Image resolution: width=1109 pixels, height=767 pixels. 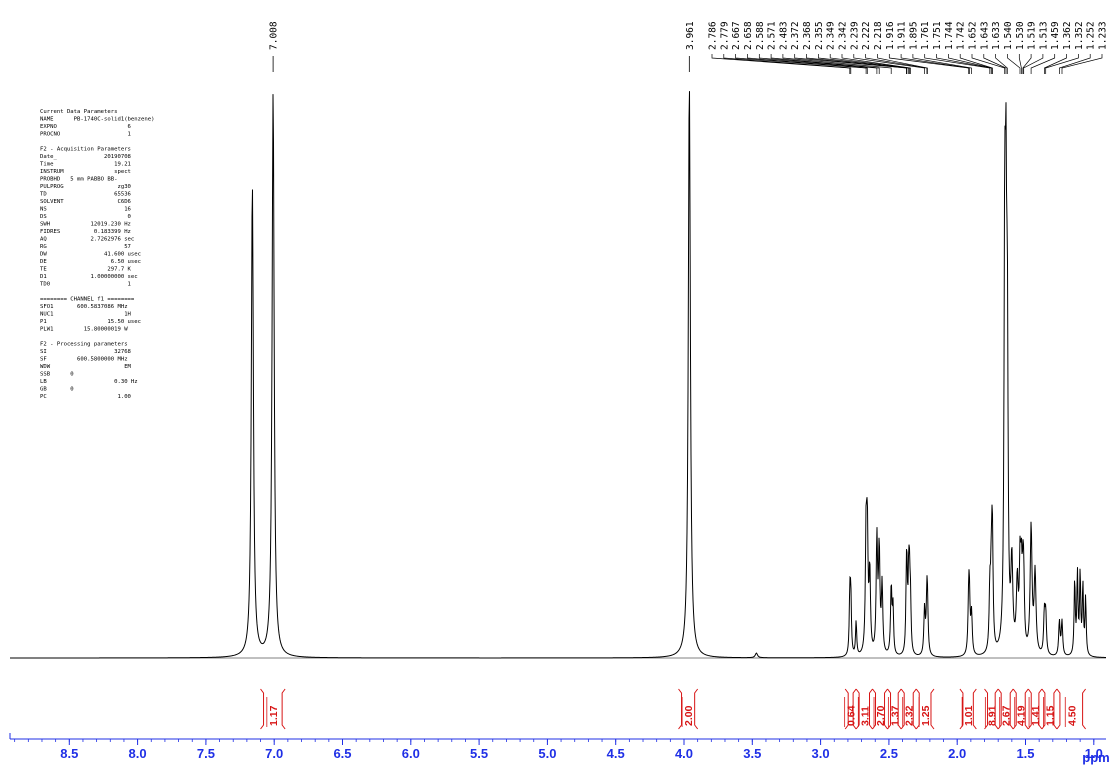 What do you see at coordinates (831, 35) in the screenshot?
I see `peak-label: 2.349` at bounding box center [831, 35].